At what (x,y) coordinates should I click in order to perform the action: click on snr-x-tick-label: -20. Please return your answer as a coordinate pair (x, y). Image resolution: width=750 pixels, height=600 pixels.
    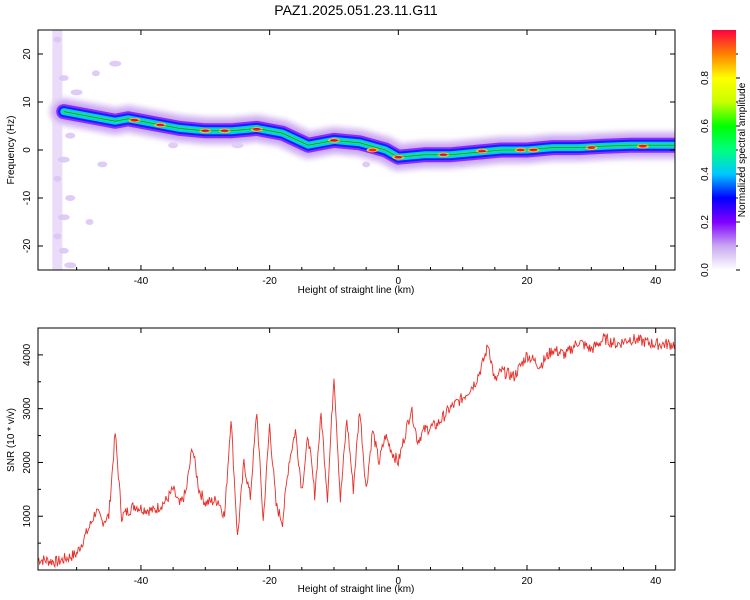
    Looking at the image, I should click on (269, 581).